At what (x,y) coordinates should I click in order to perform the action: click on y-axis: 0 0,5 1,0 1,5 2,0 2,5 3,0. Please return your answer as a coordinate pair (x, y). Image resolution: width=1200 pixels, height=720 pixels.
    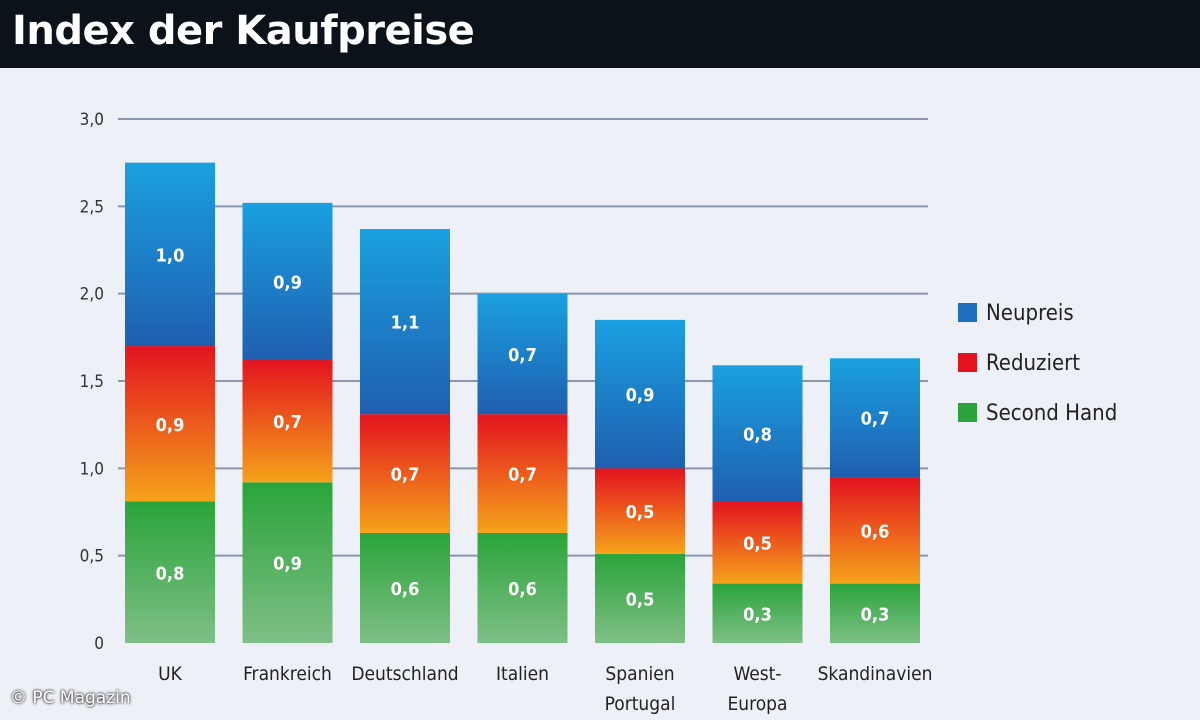
    Looking at the image, I should click on (92, 382).